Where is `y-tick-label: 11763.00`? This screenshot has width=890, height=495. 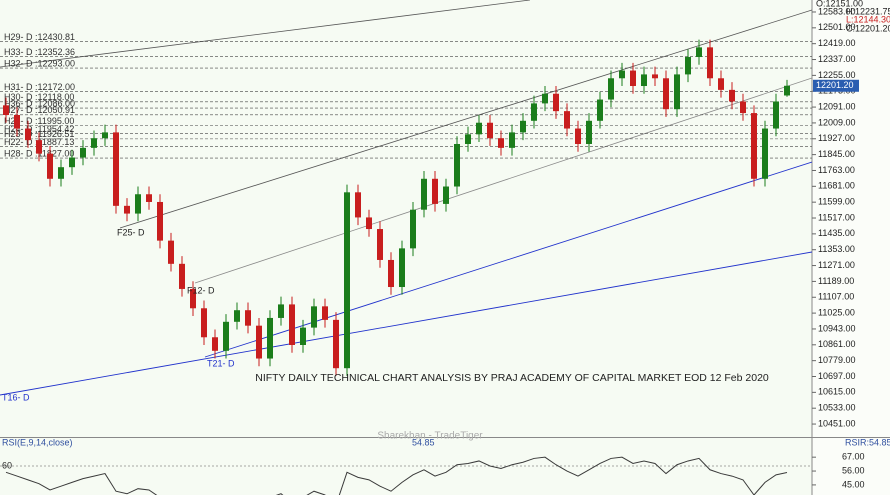 y-tick-label: 11763.00 is located at coordinates (836, 170).